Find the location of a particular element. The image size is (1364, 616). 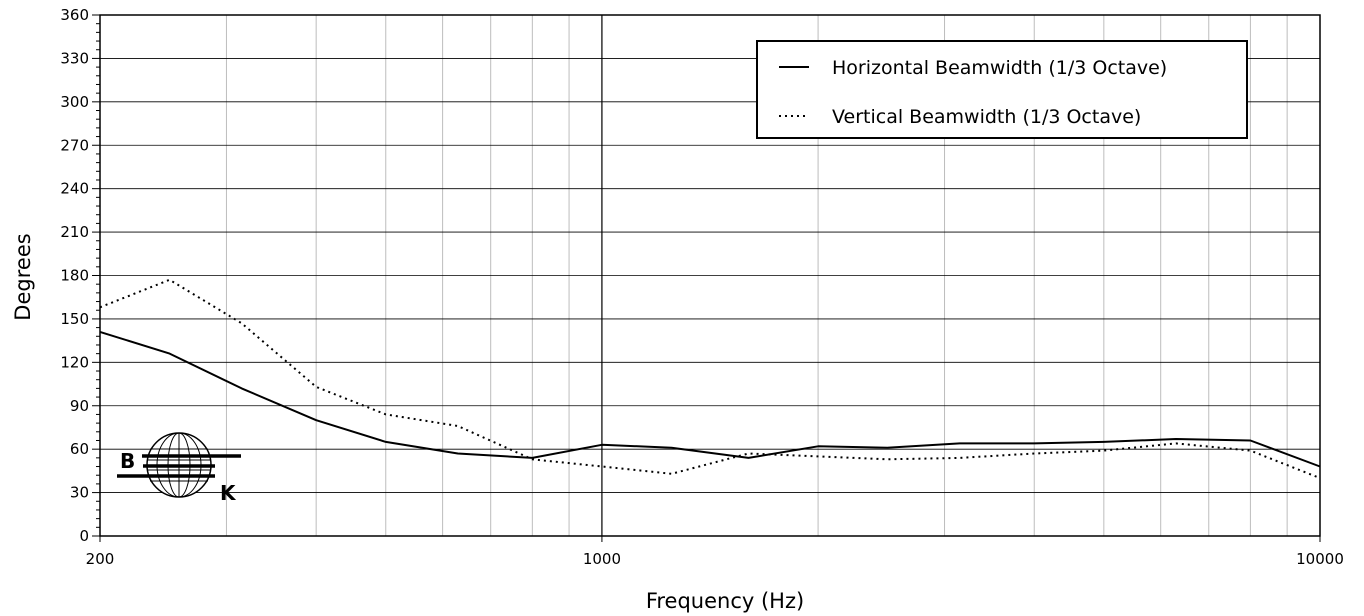

logo-letter-b: B is located at coordinates (127, 461).